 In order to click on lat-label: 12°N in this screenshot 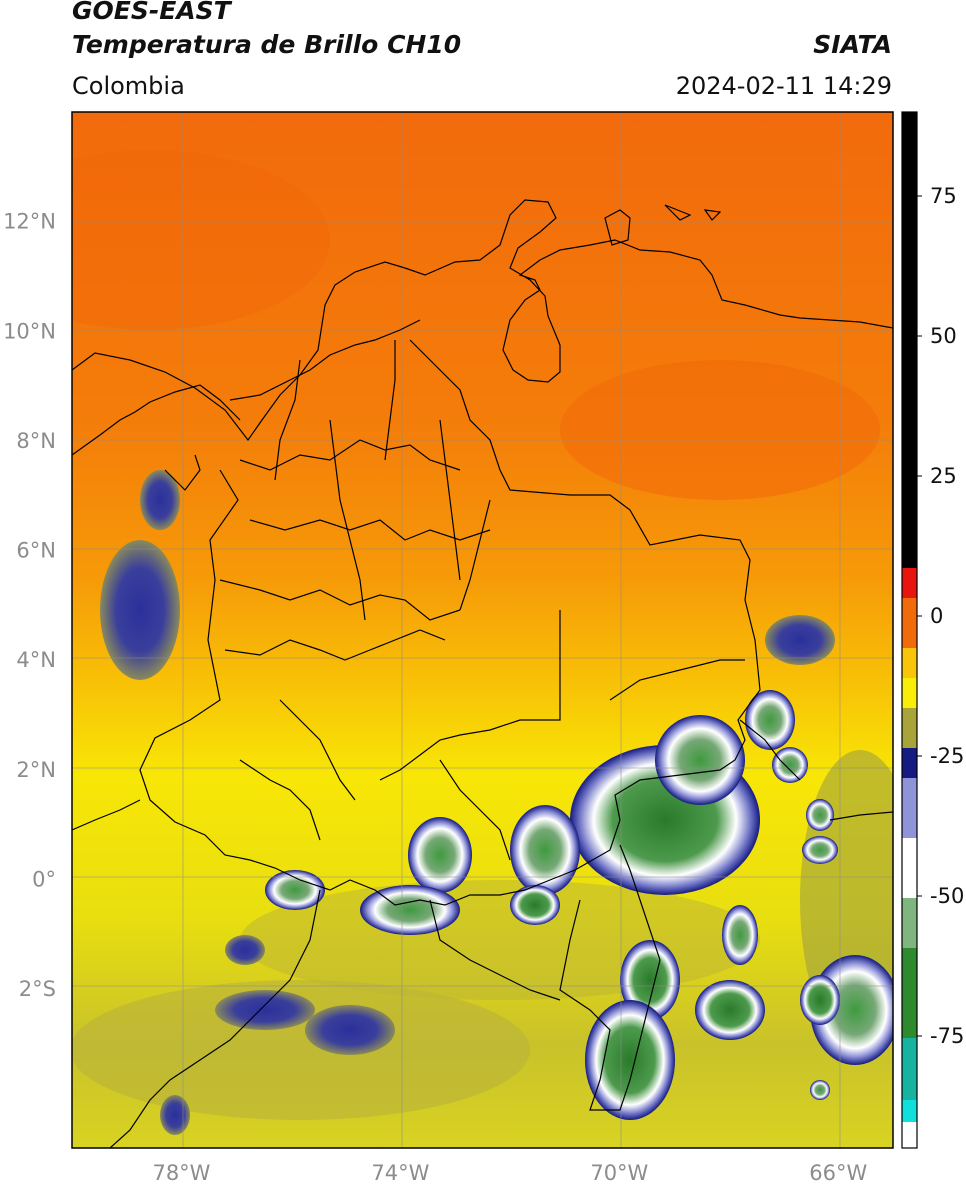, I will do `click(29, 222)`.